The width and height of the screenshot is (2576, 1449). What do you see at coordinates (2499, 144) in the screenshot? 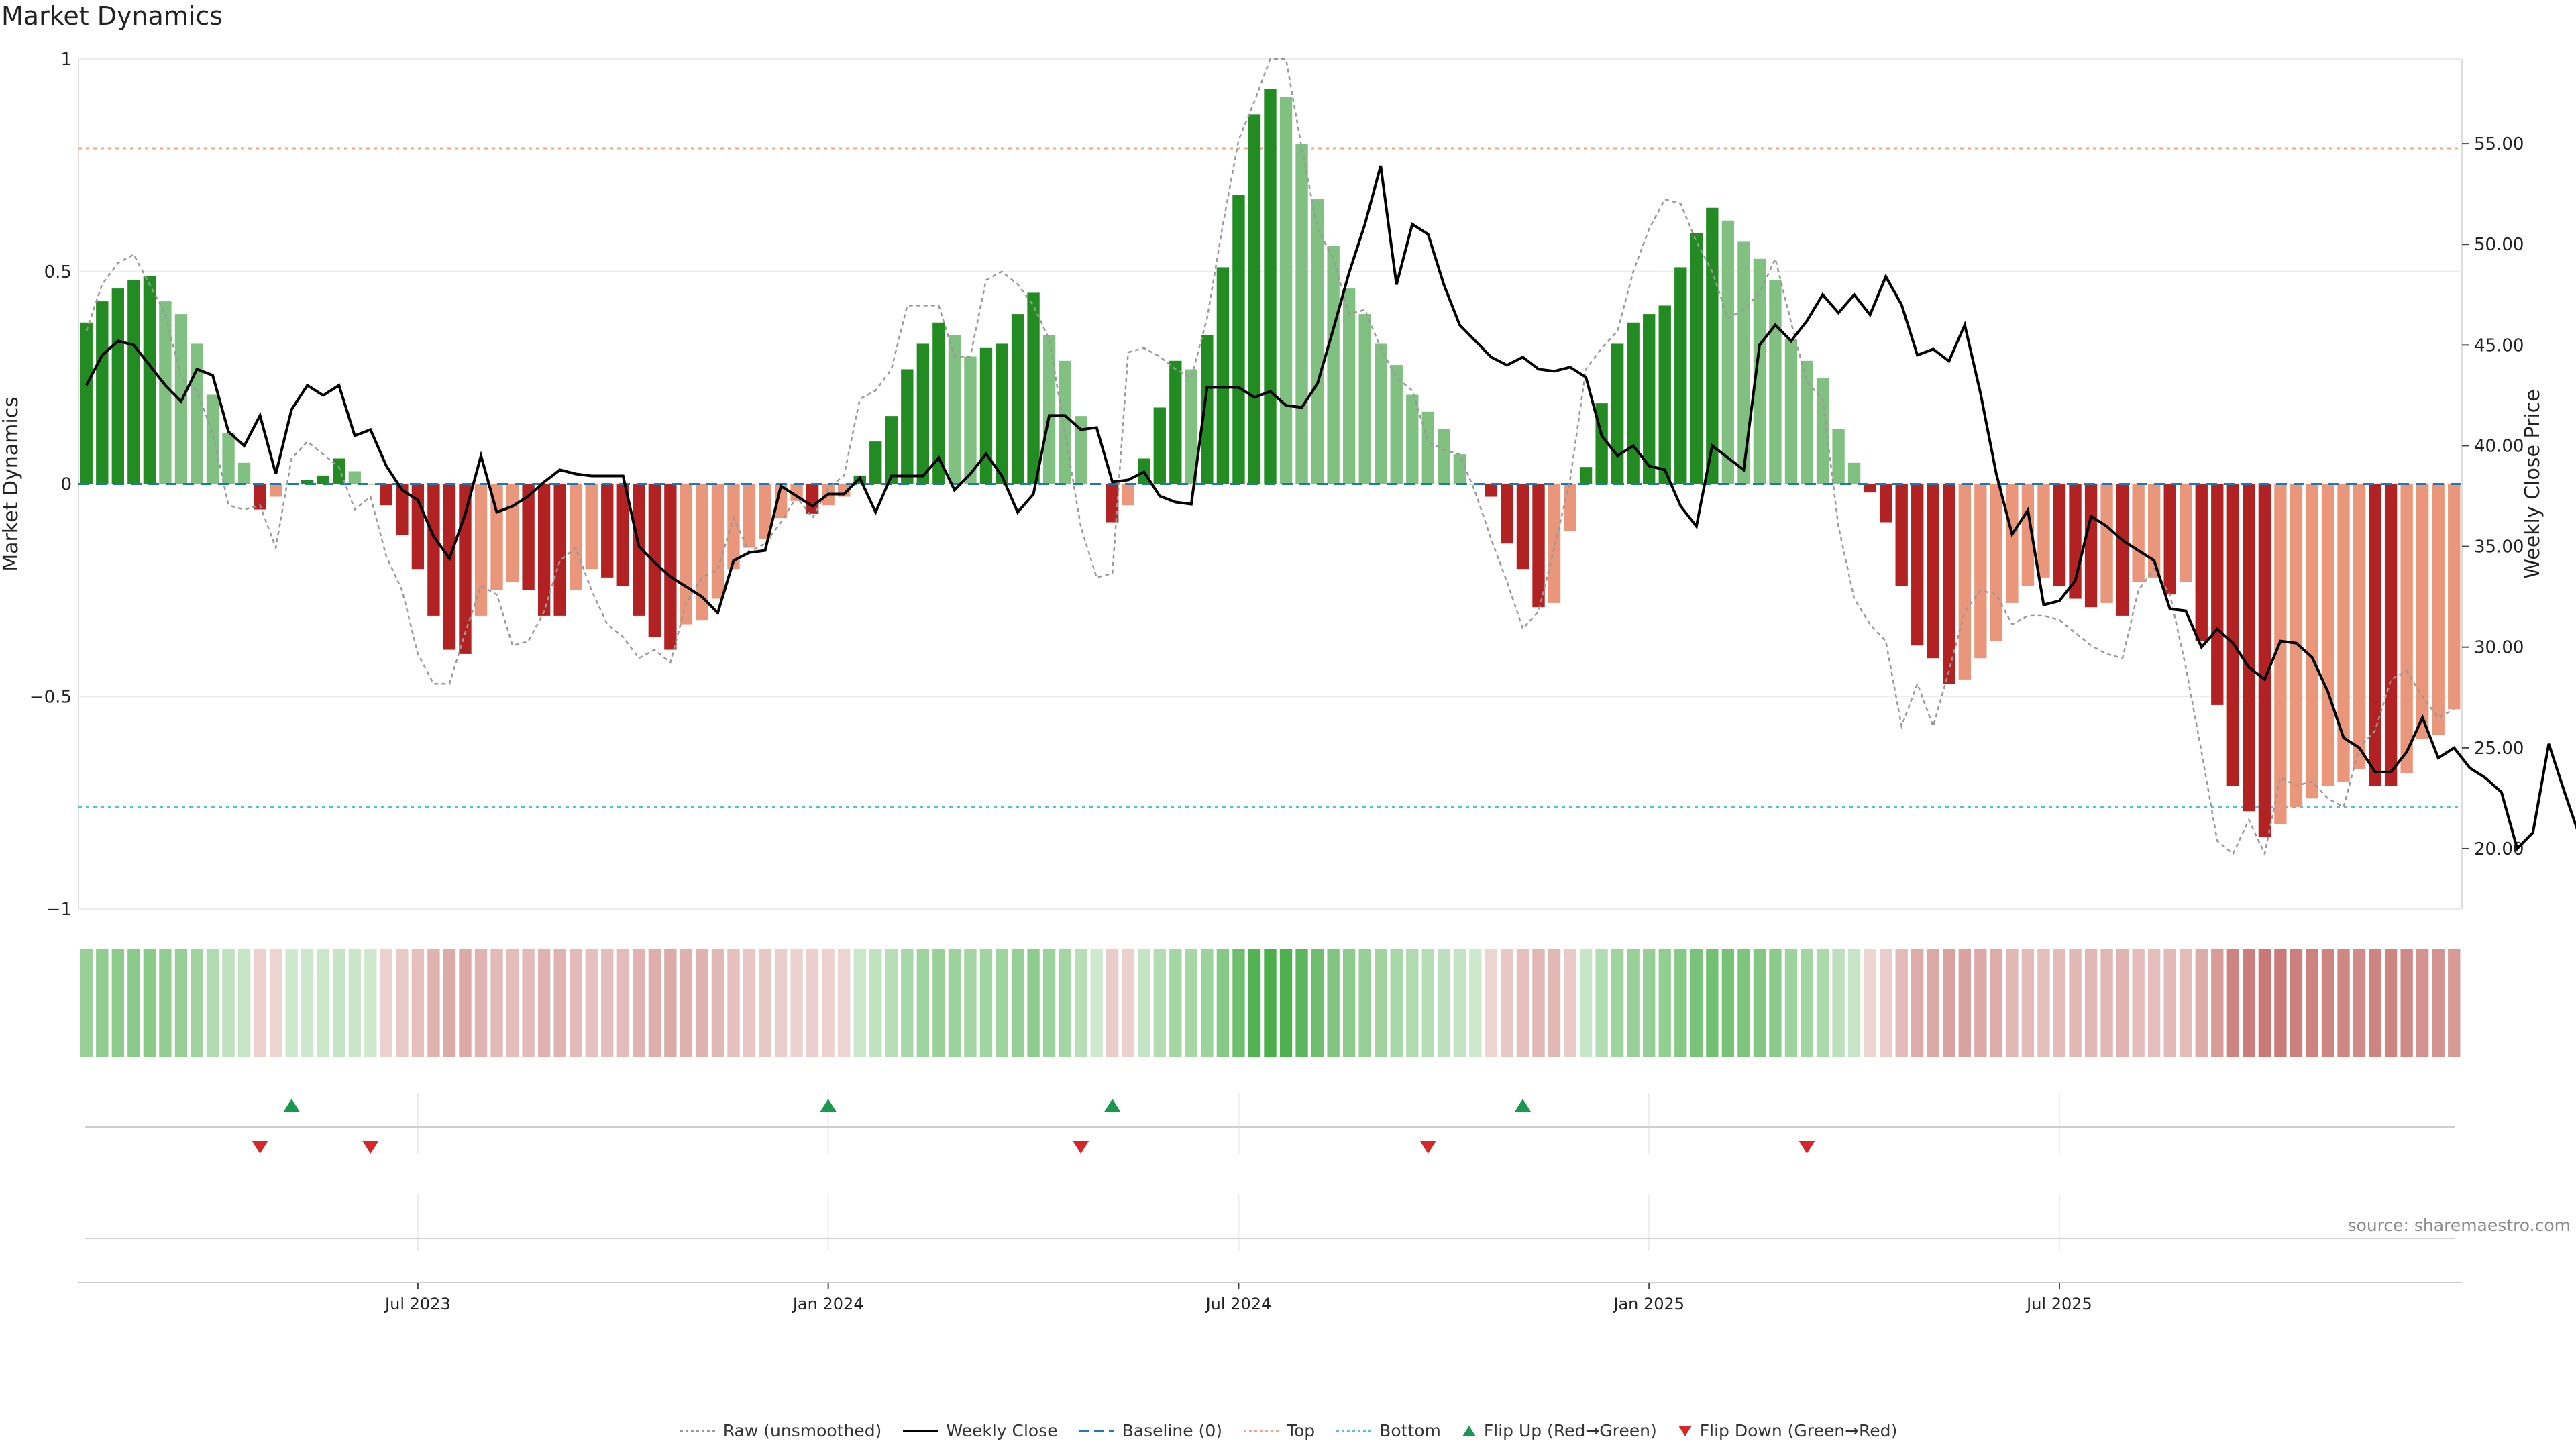
I see `y2-tick-label: 55.00` at bounding box center [2499, 144].